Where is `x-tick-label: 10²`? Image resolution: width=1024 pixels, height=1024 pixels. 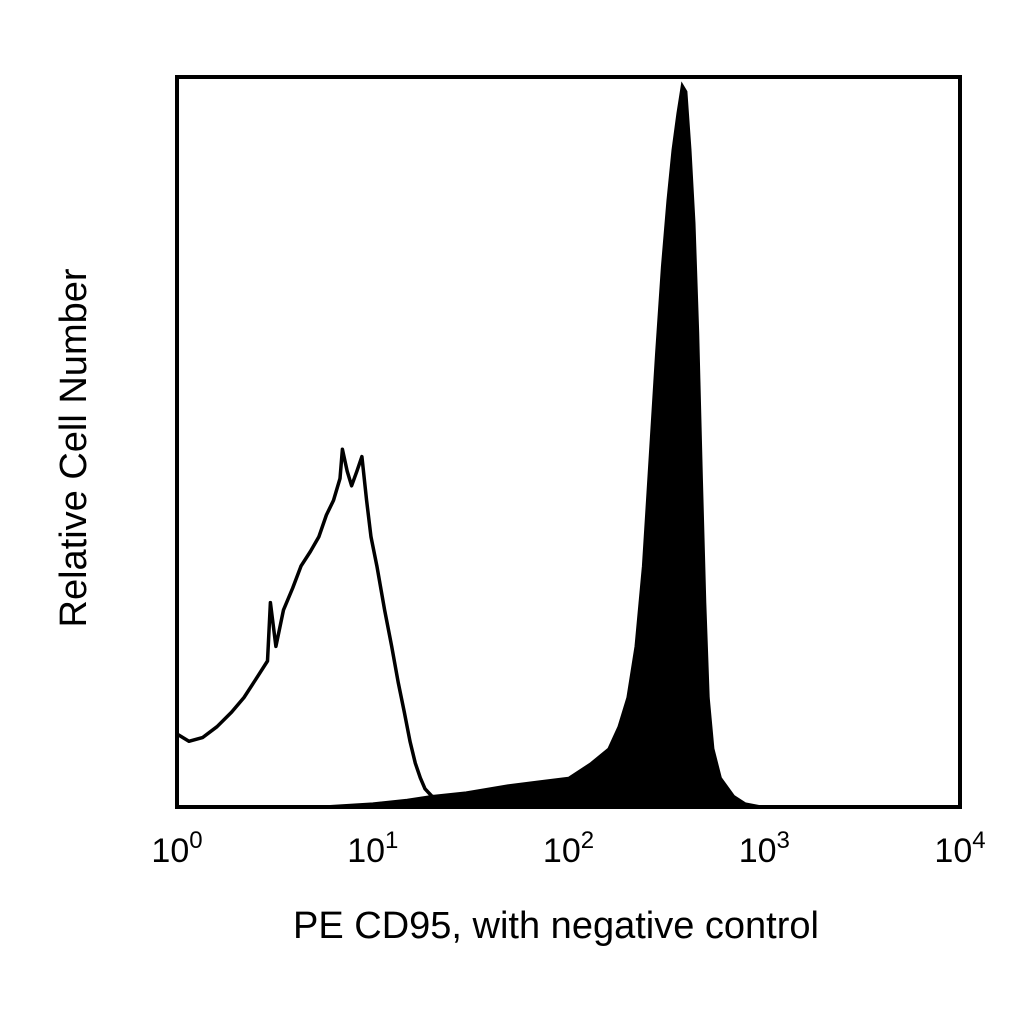 x-tick-label: 10² is located at coordinates (568, 848).